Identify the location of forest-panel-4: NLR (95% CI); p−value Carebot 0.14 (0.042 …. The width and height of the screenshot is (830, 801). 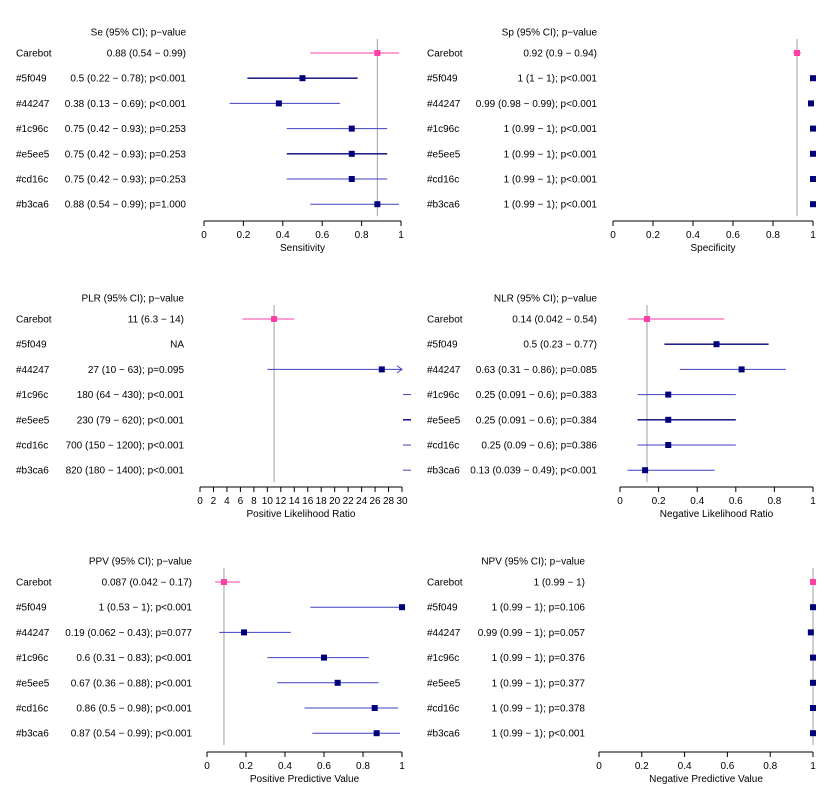
(621, 407).